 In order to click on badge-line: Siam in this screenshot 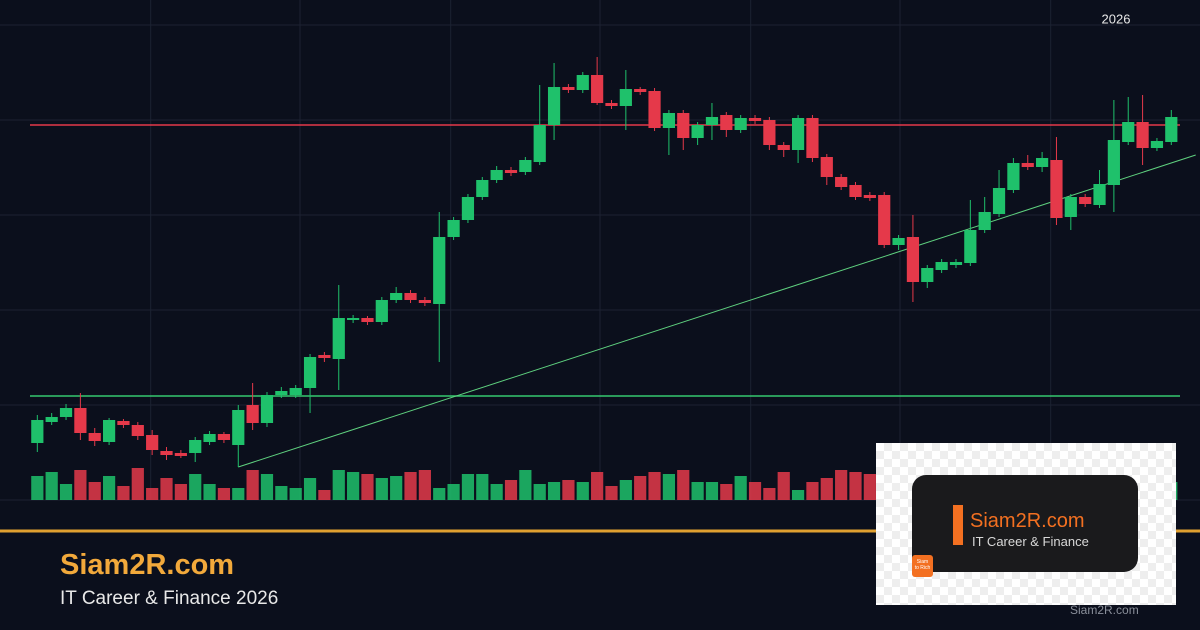, I will do `click(922, 562)`.